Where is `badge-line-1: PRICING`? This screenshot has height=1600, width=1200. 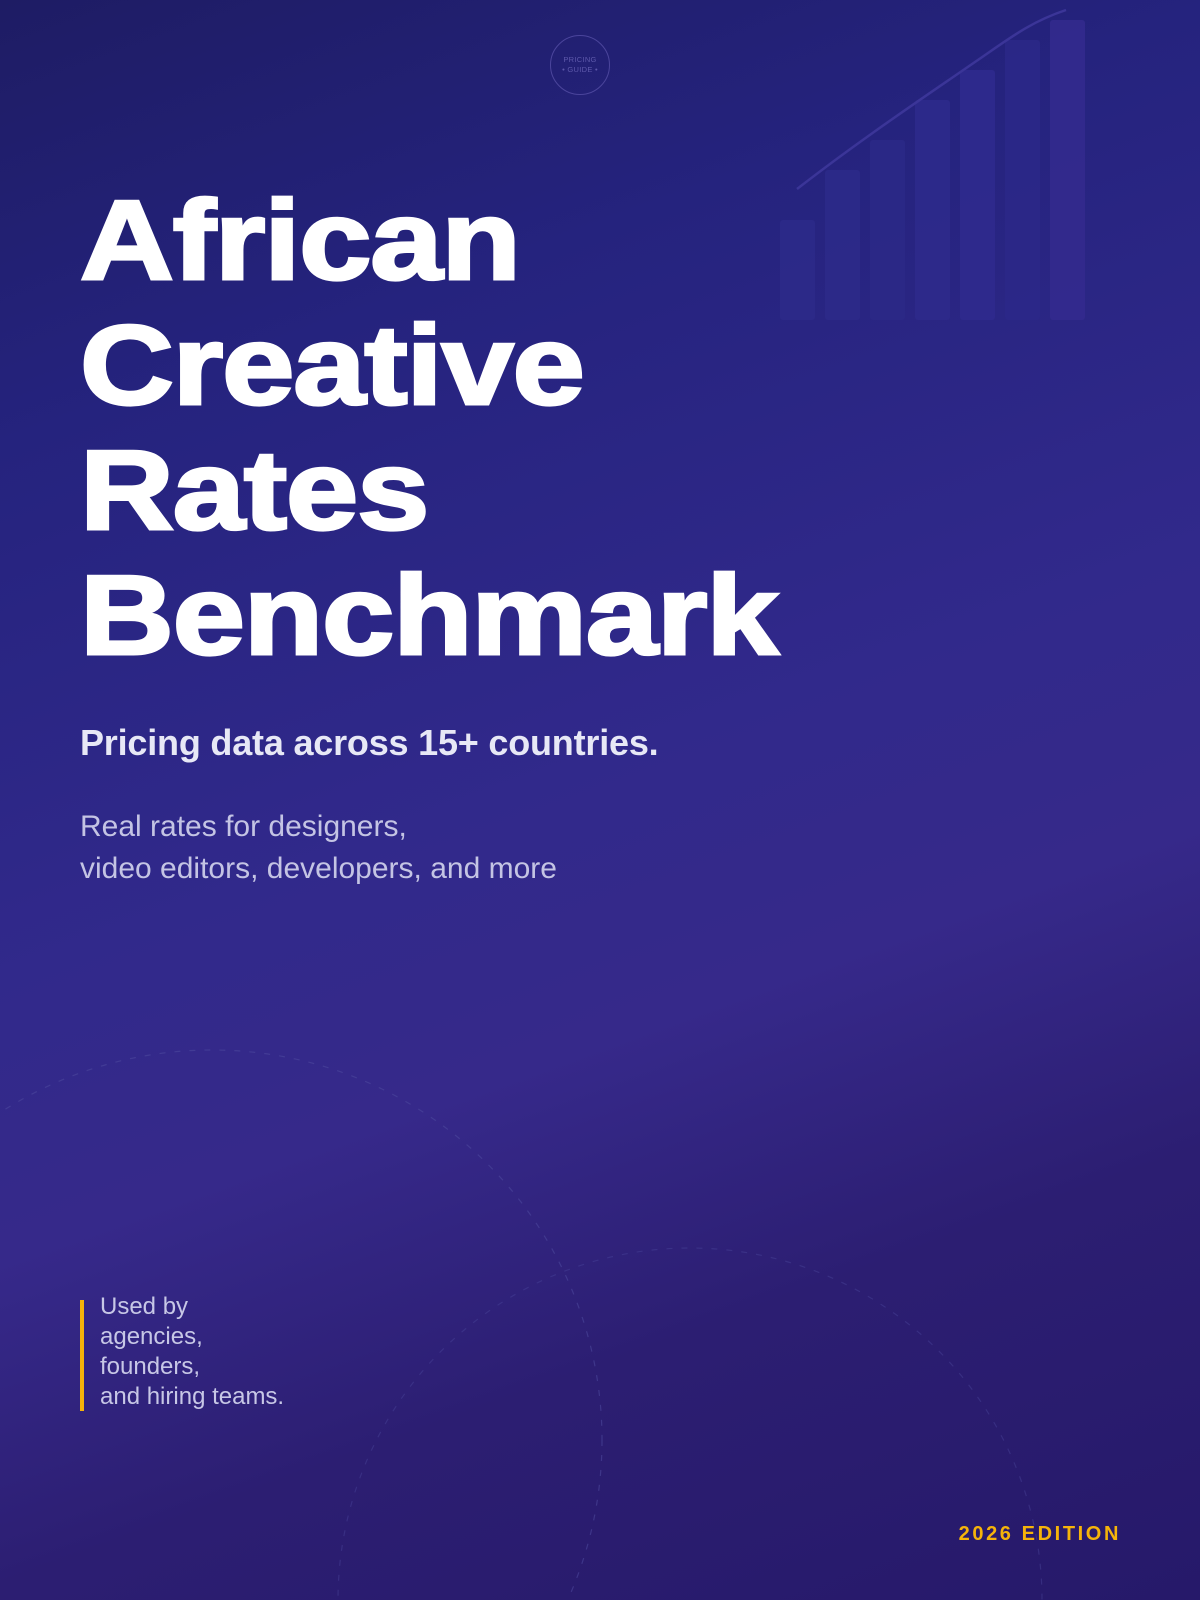
badge-line-1: PRICING is located at coordinates (580, 59).